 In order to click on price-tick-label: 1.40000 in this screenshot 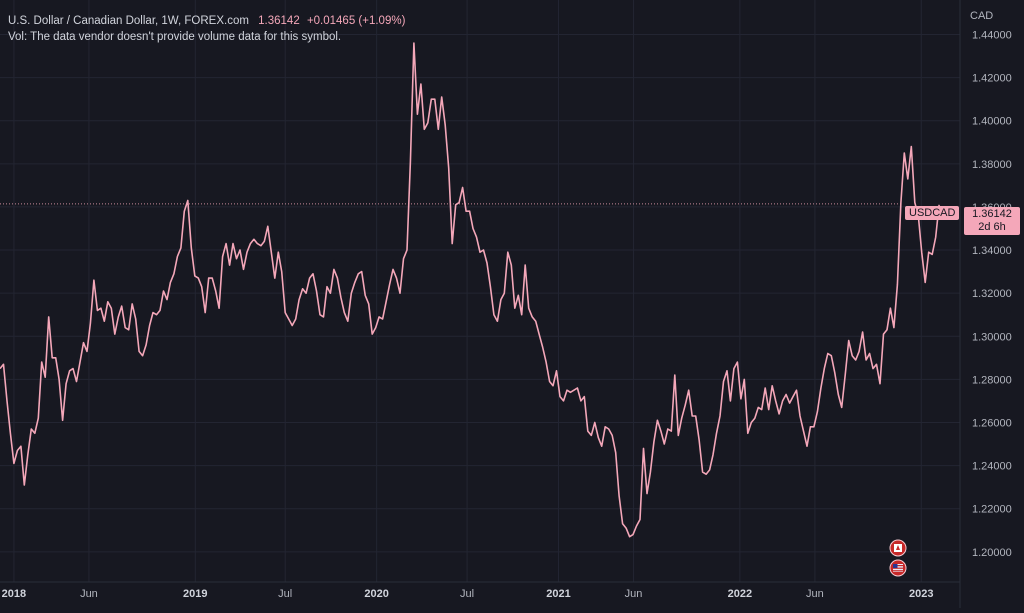, I will do `click(992, 122)`.